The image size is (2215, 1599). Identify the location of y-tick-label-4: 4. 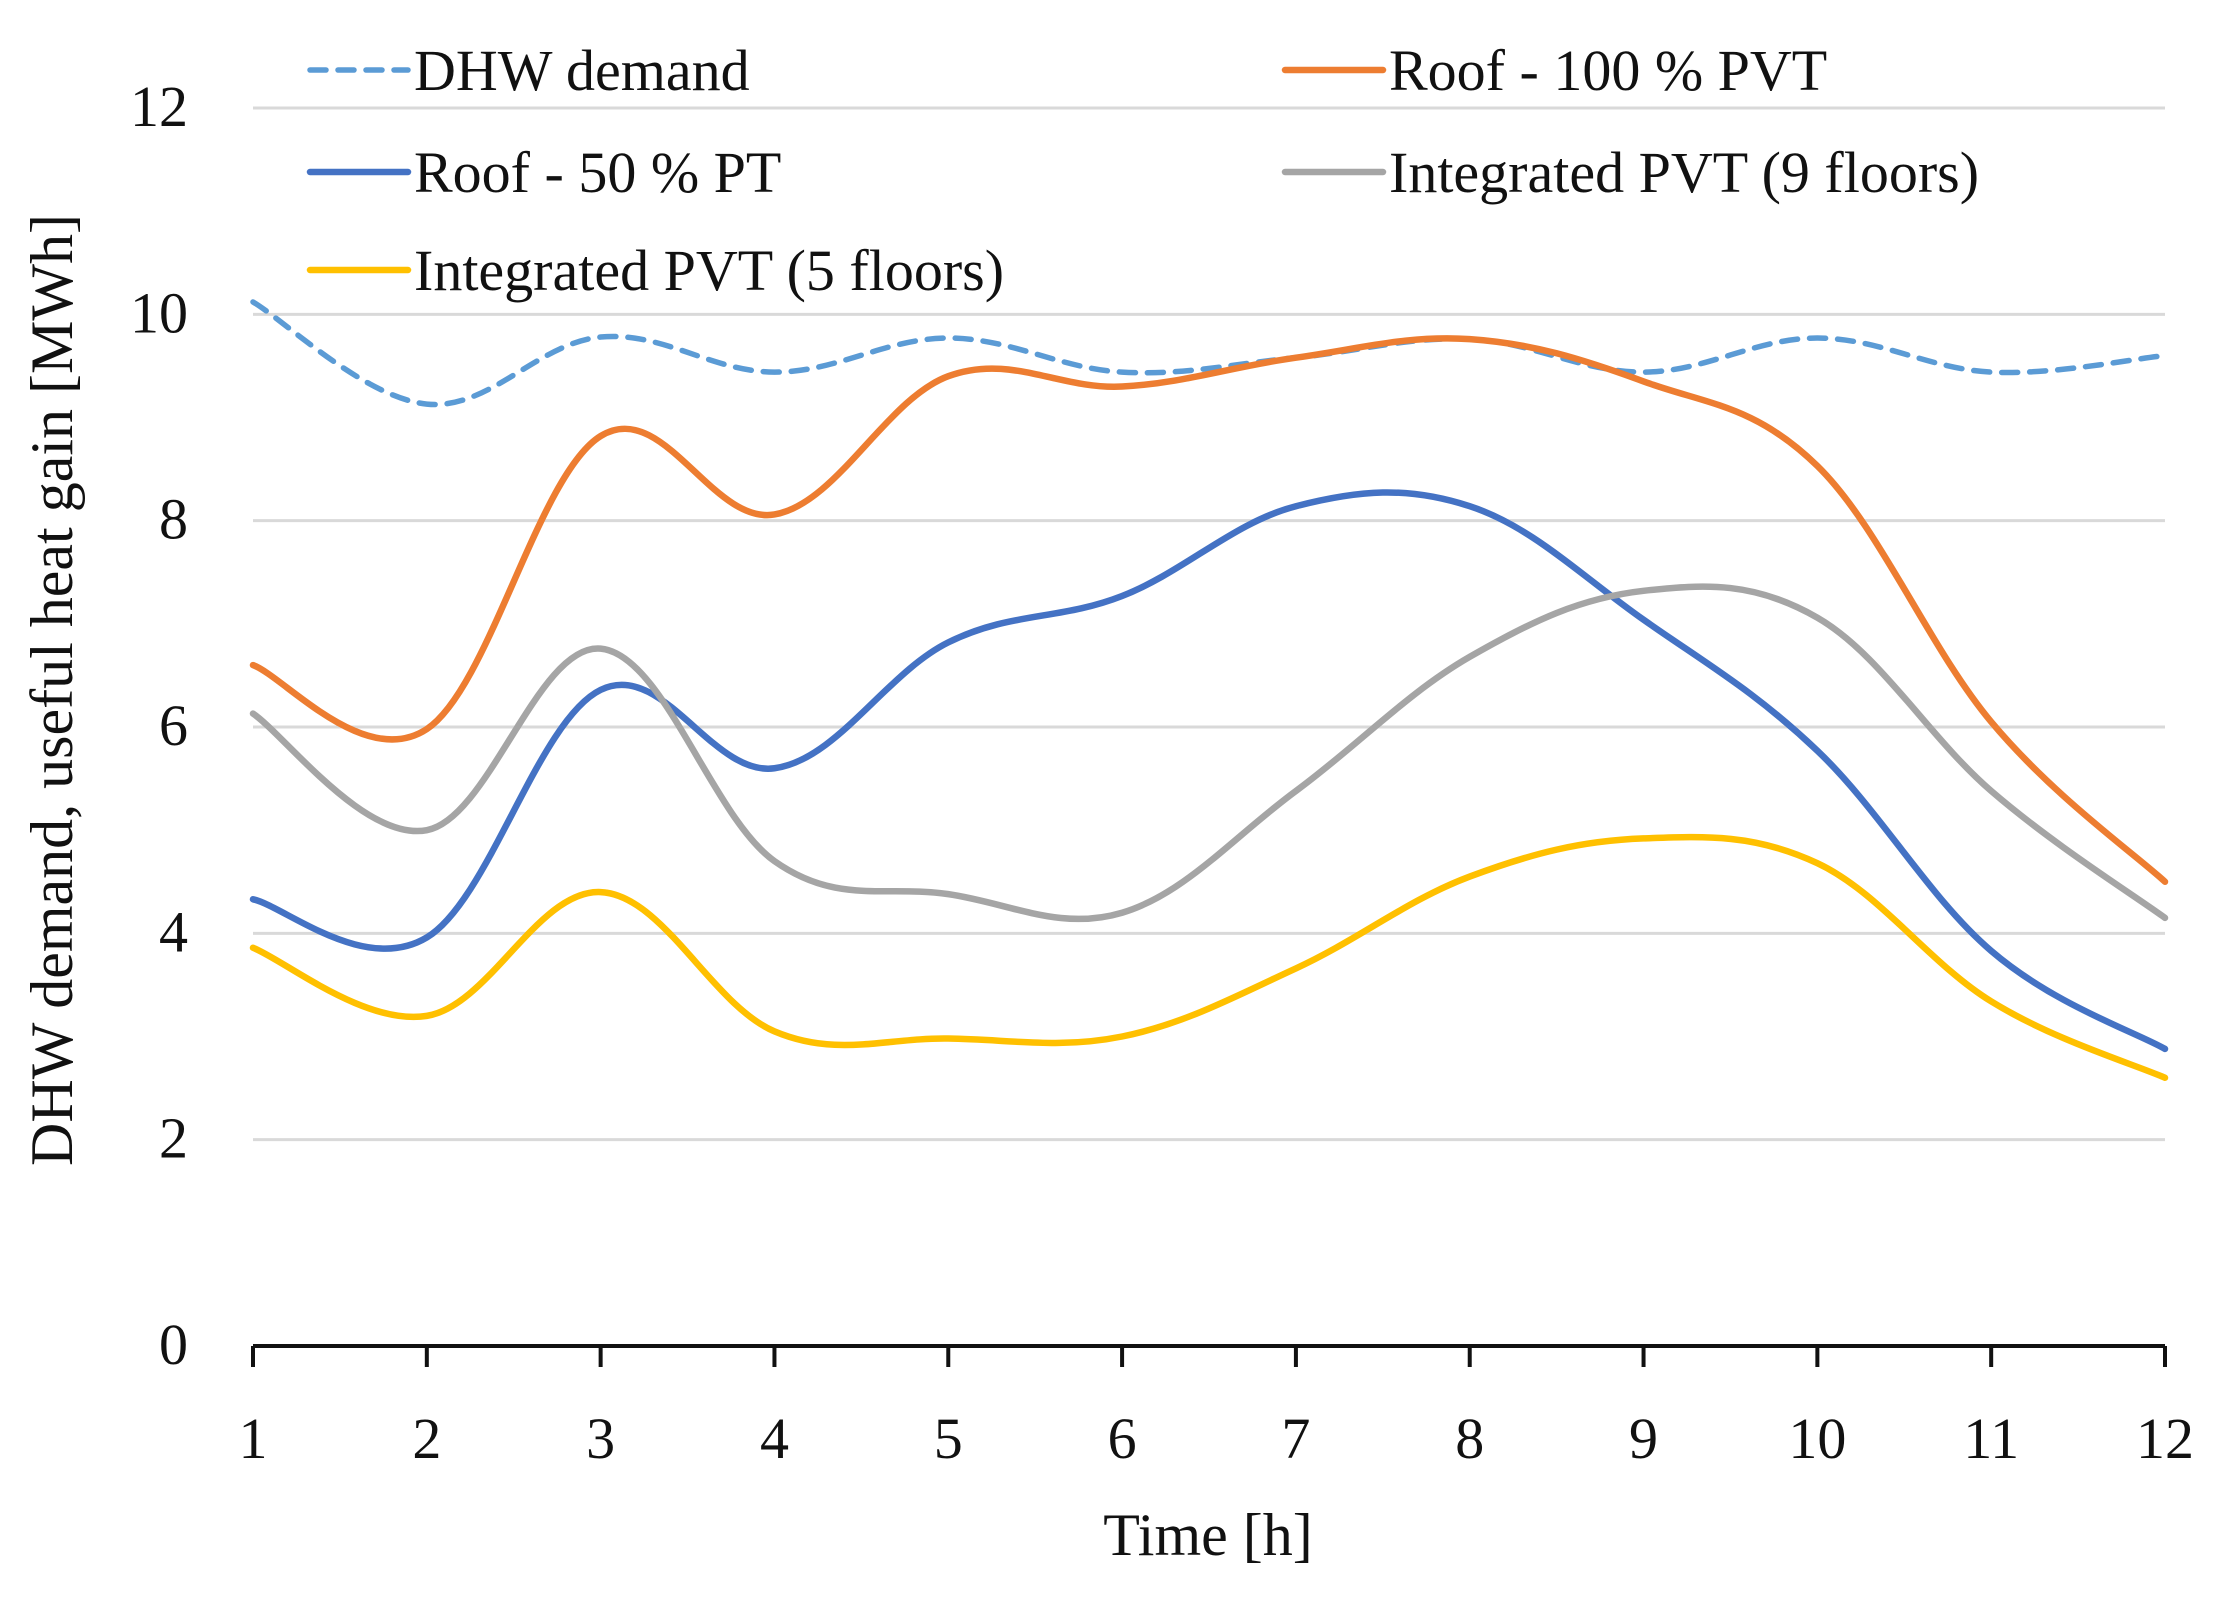
(173, 931).